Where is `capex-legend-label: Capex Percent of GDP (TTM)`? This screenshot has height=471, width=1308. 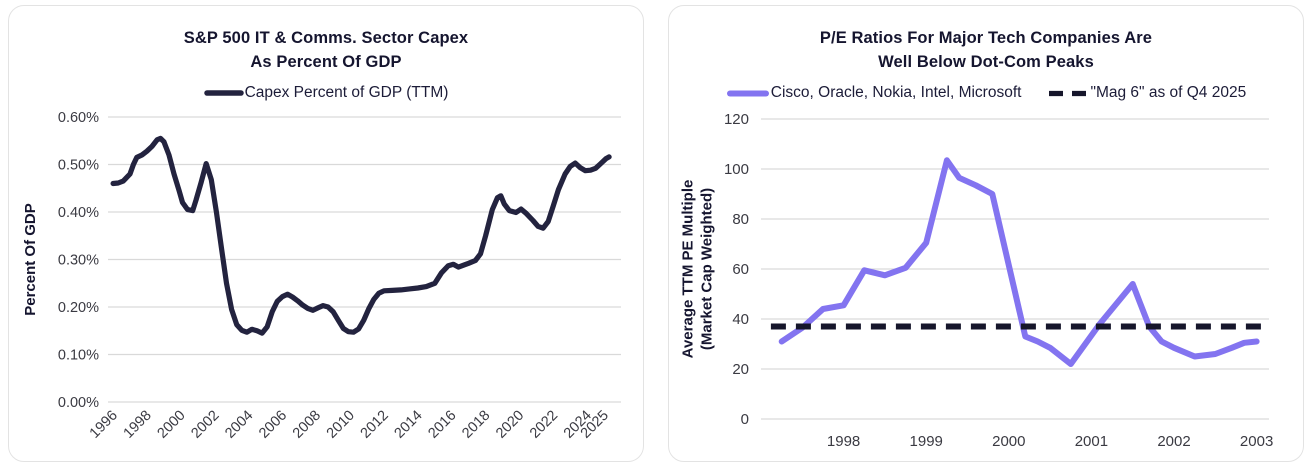
capex-legend-label: Capex Percent of GDP (TTM) is located at coordinates (346, 92).